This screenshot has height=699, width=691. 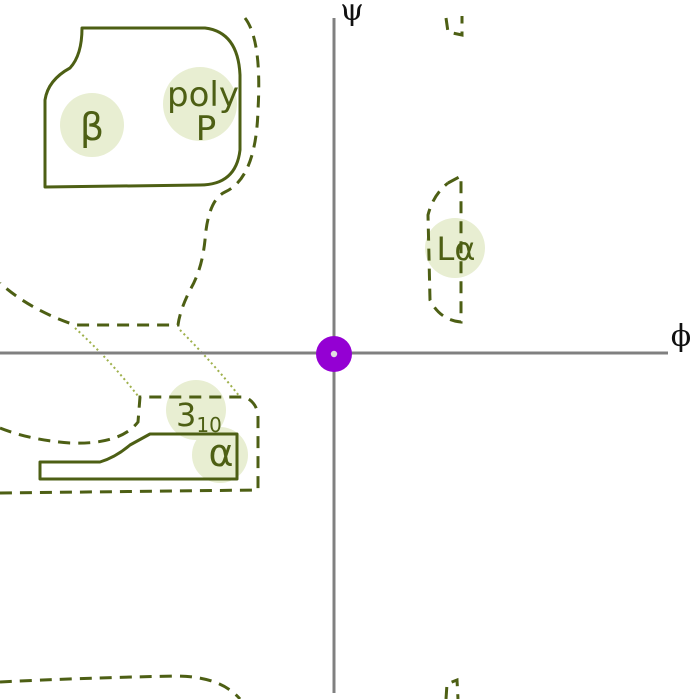 What do you see at coordinates (121, 686) in the screenshot?
I see `bottom-left-contour` at bounding box center [121, 686].